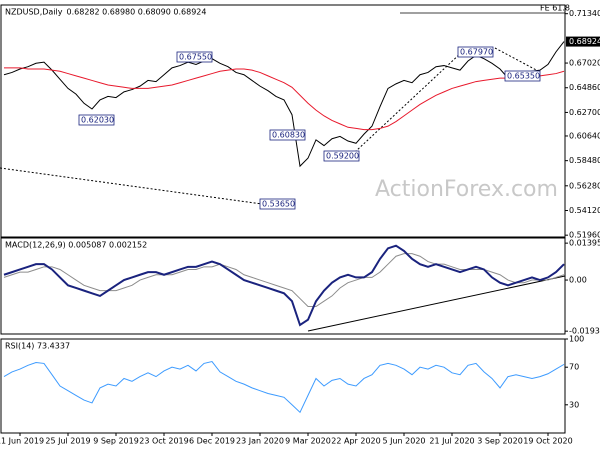 This screenshot has height=450, width=600. Describe the element at coordinates (163, 441) in the screenshot. I see `x-tick-label: 23 Oct 2019` at that location.